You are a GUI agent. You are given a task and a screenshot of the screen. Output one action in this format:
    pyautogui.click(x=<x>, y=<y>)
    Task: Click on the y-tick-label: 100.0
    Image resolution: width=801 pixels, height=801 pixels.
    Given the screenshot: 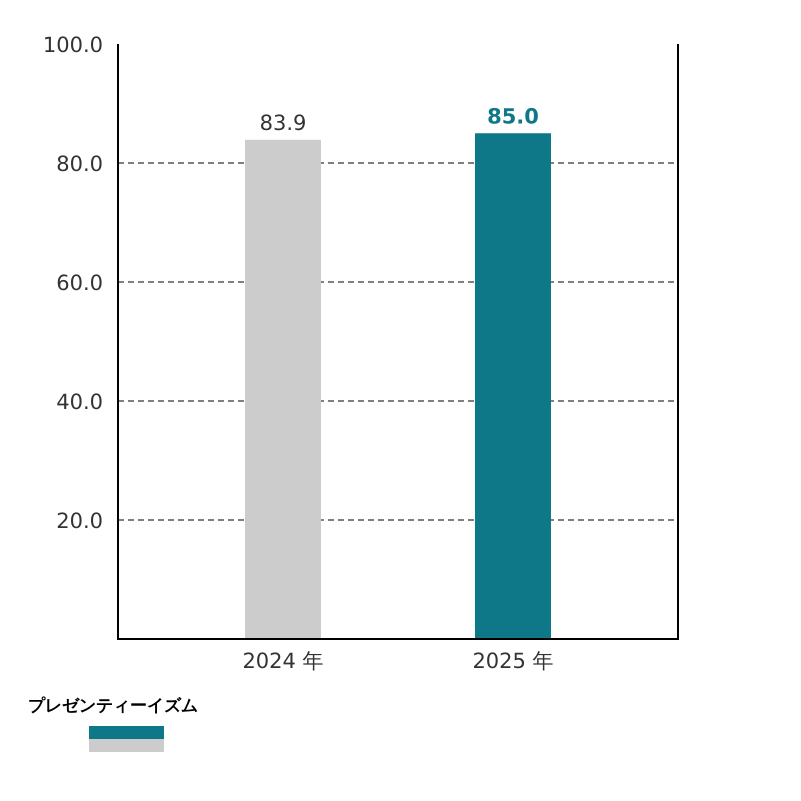 What is the action you would take?
    pyautogui.click(x=72, y=45)
    